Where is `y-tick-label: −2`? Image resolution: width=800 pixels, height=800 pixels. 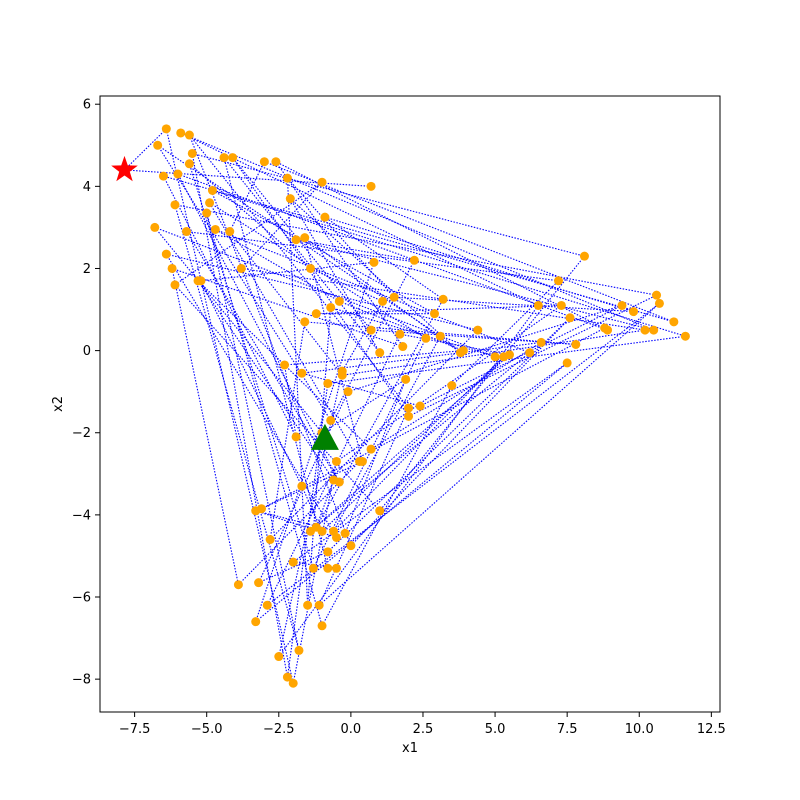
y-tick-label: −2 is located at coordinates (81, 433).